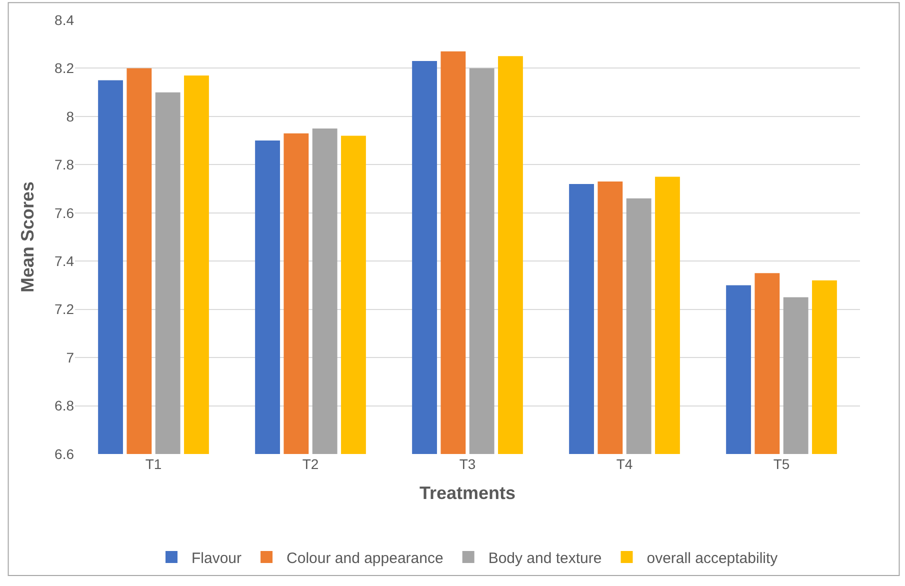  Describe the element at coordinates (64, 20) in the screenshot. I see `y-tick-label: 8.4` at that location.